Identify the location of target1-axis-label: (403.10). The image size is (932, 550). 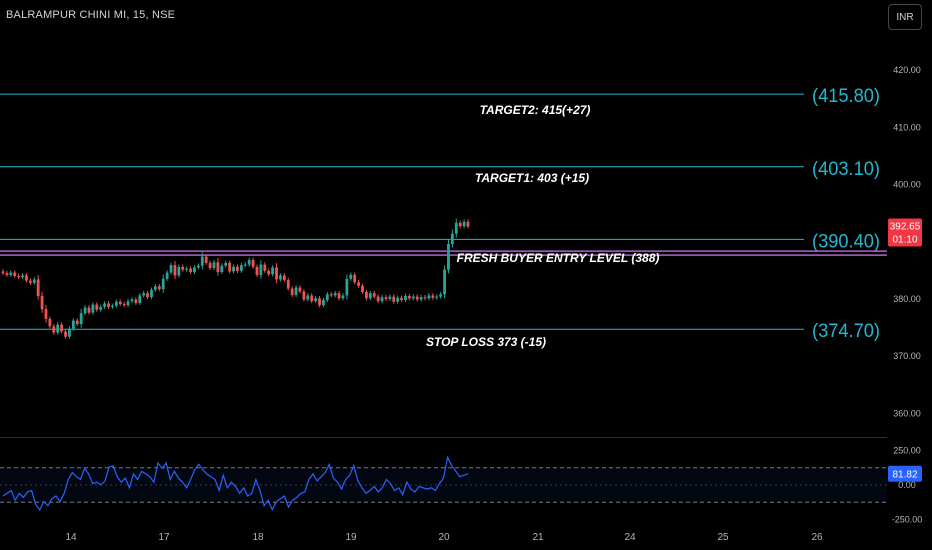
(846, 169).